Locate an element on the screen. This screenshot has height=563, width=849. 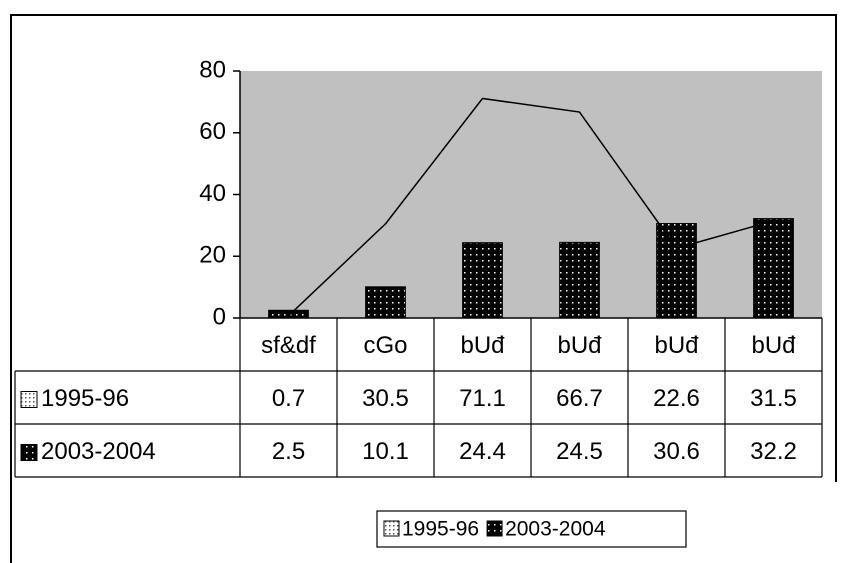
y-tick-label: 80 is located at coordinates (212, 69).